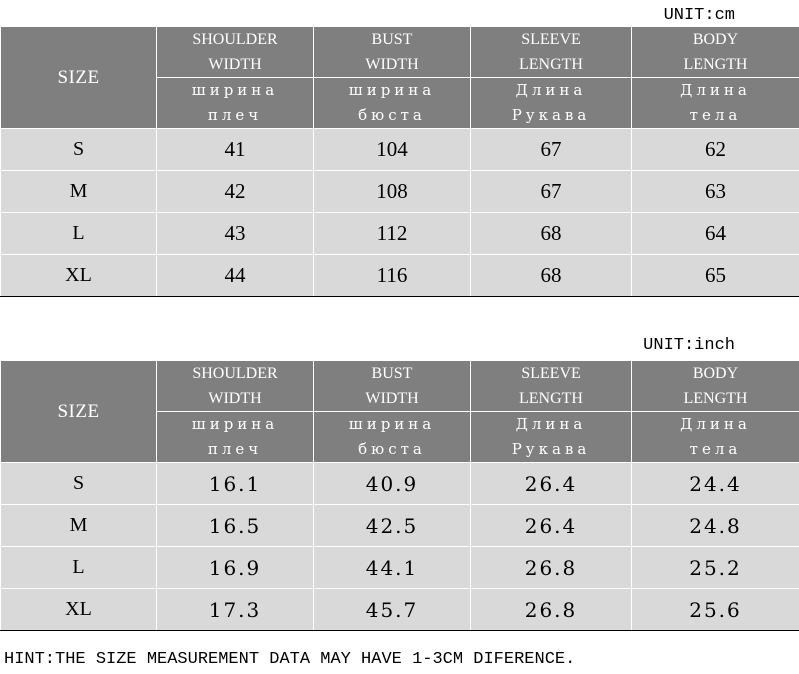  What do you see at coordinates (392, 149) in the screenshot?
I see `value-cell: 104` at bounding box center [392, 149].